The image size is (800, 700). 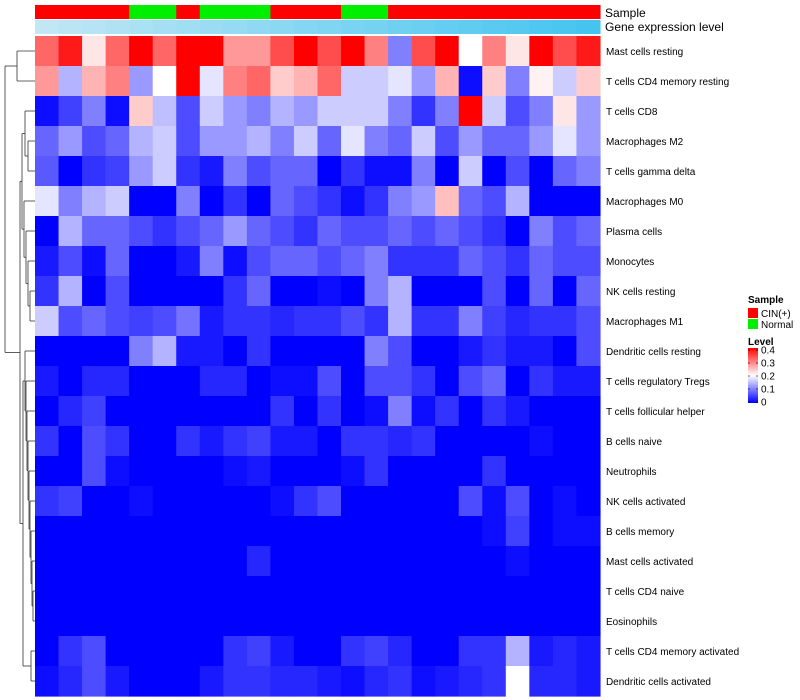 I want to click on row-label: Mast cells activated, so click(x=649, y=562).